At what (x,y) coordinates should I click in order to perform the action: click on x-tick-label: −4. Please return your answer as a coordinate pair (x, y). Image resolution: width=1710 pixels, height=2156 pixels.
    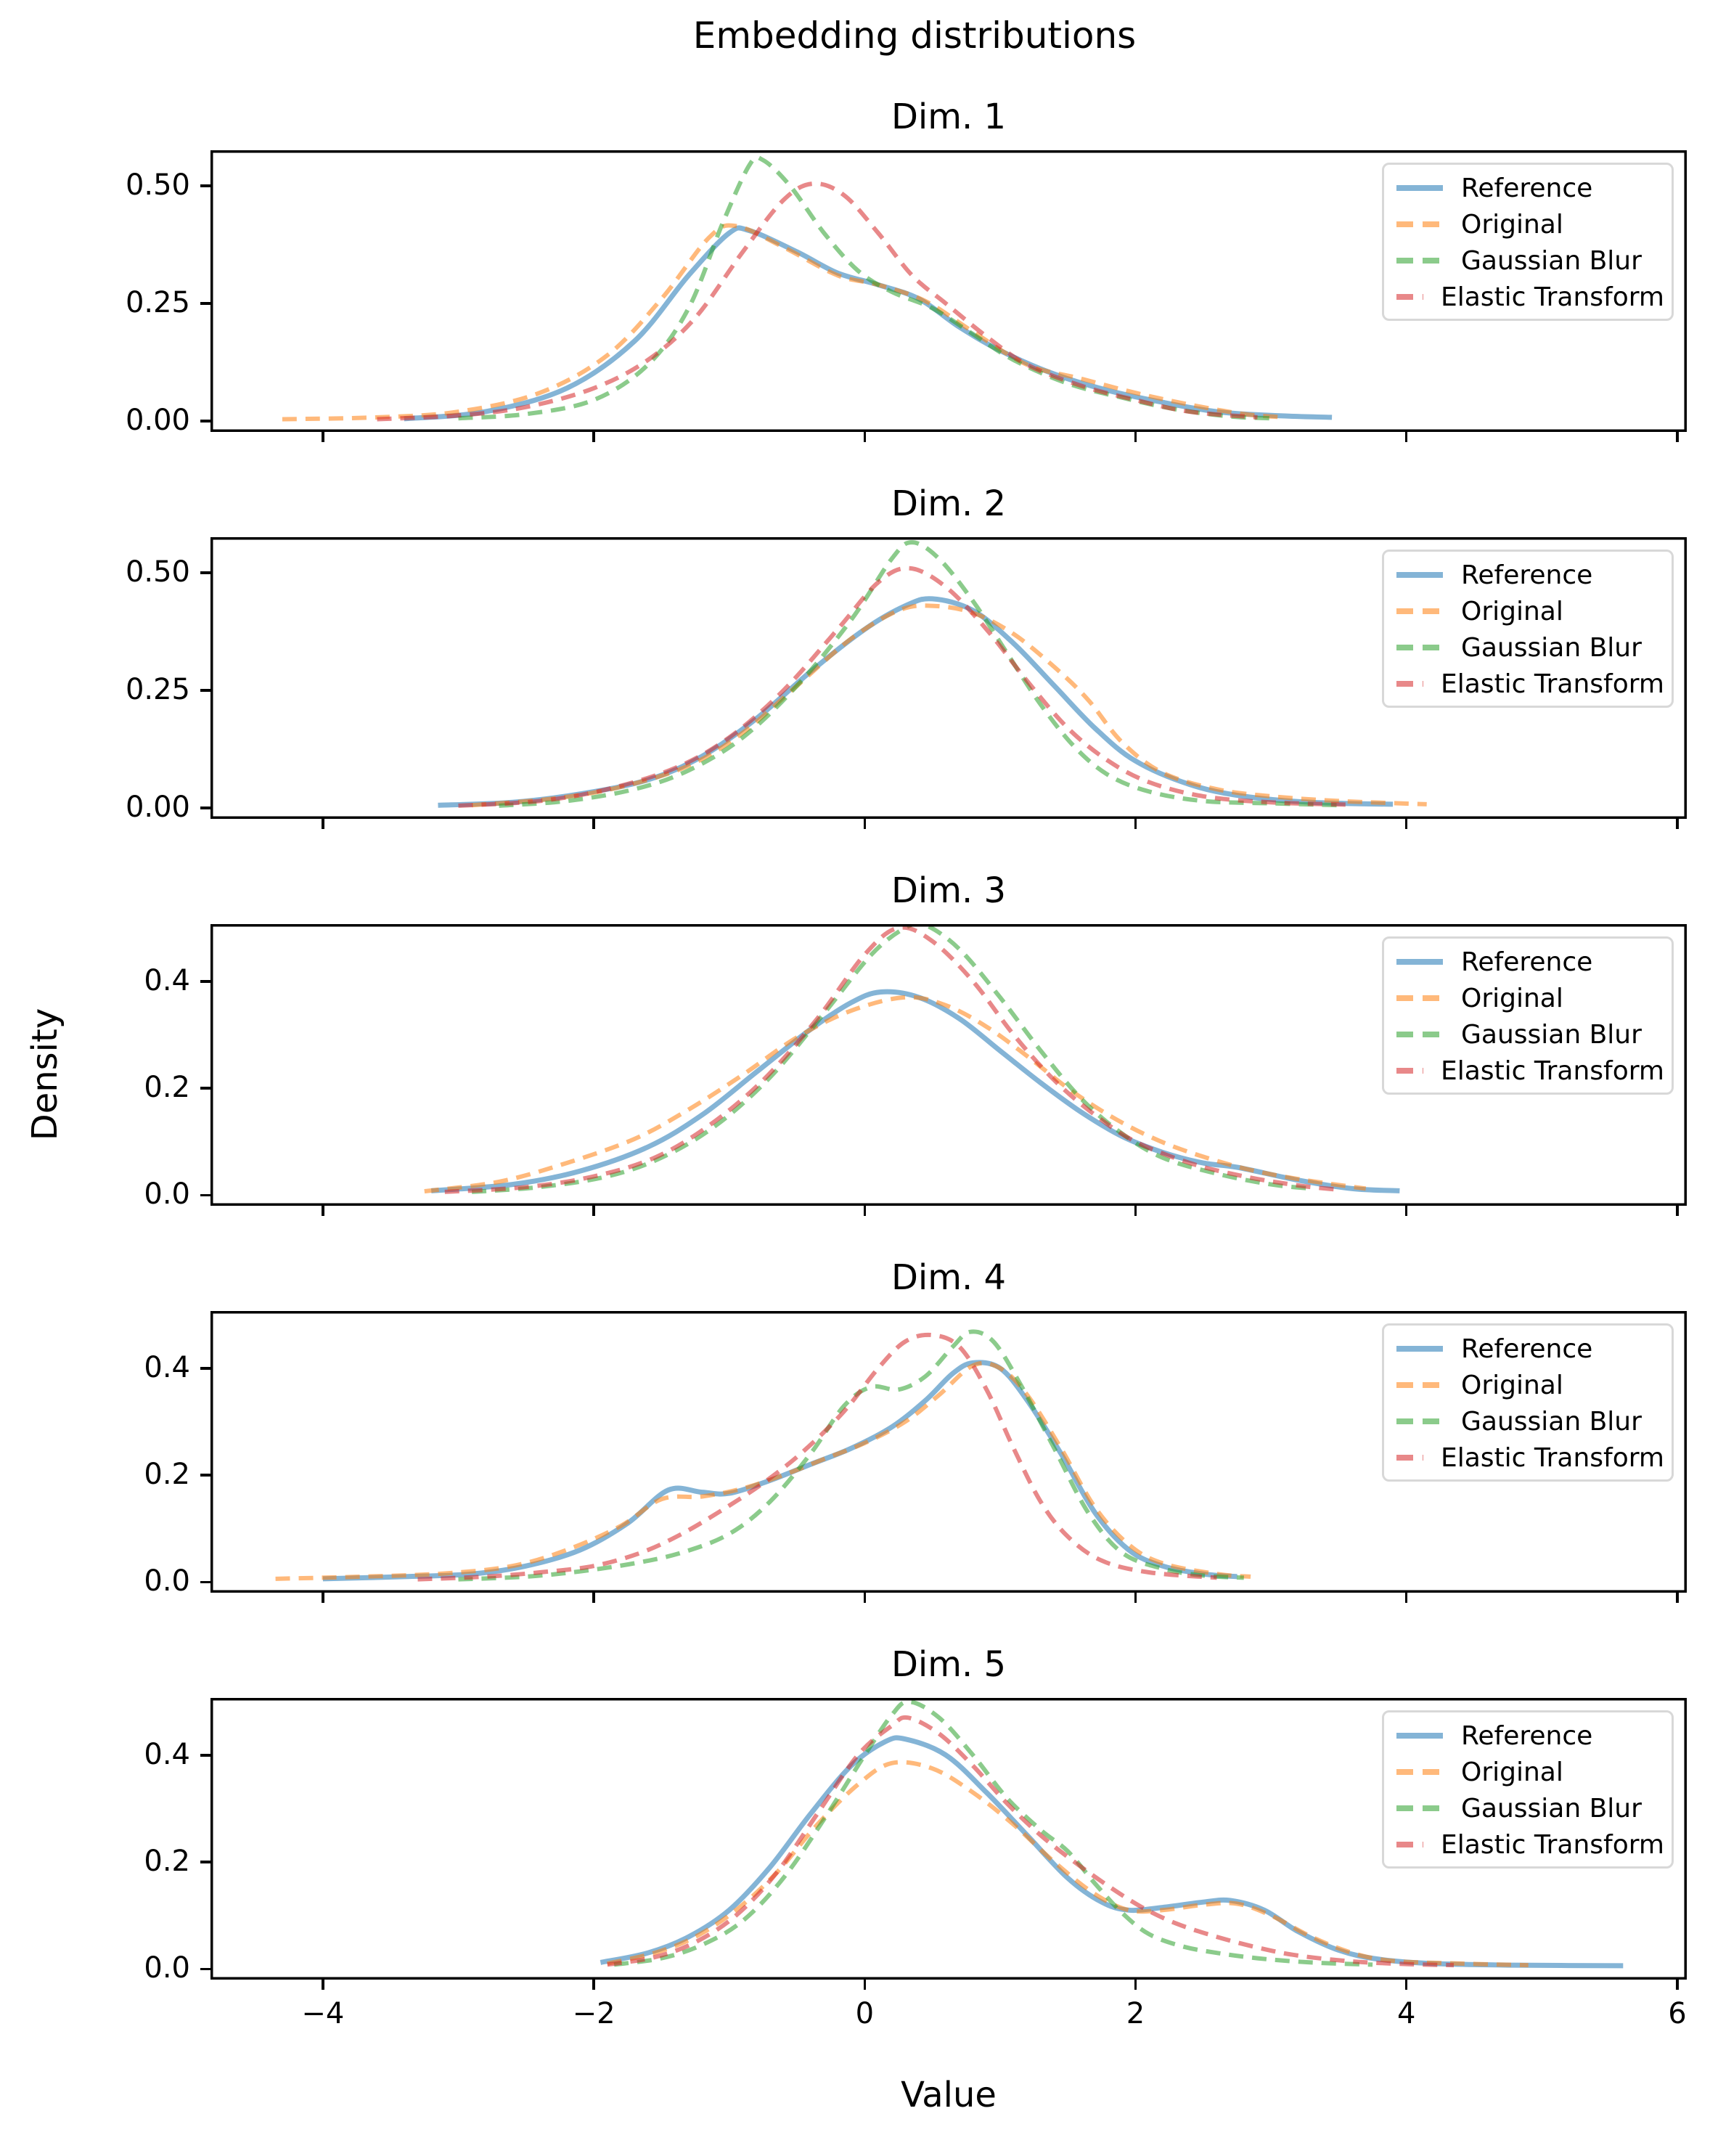
    Looking at the image, I should click on (323, 2014).